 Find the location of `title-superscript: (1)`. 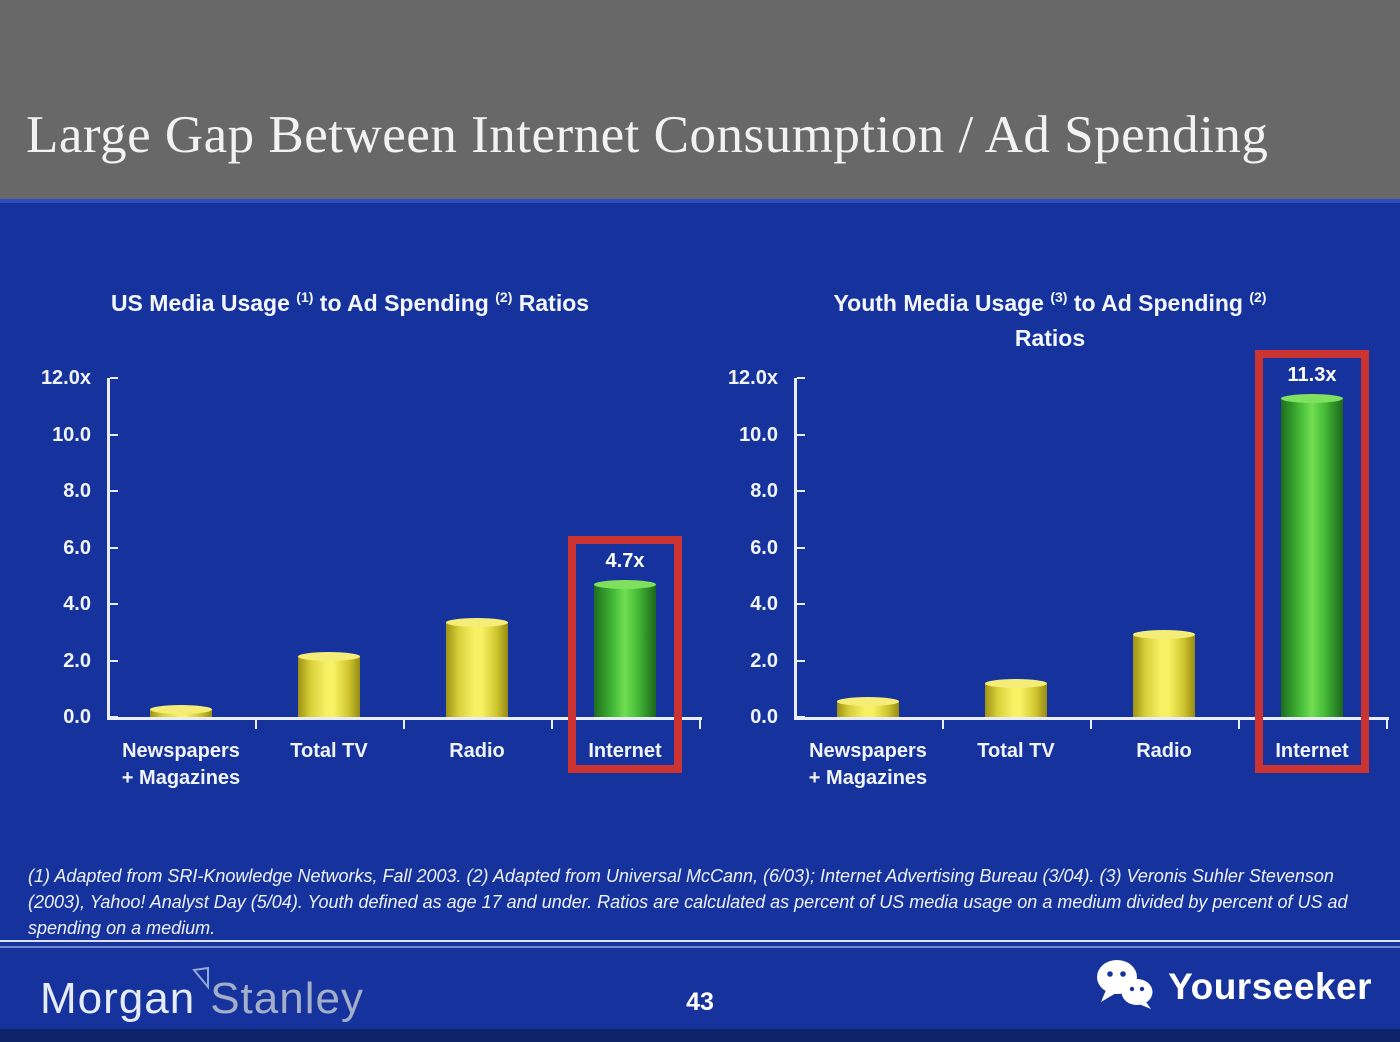

title-superscript: (1) is located at coordinates (305, 297).